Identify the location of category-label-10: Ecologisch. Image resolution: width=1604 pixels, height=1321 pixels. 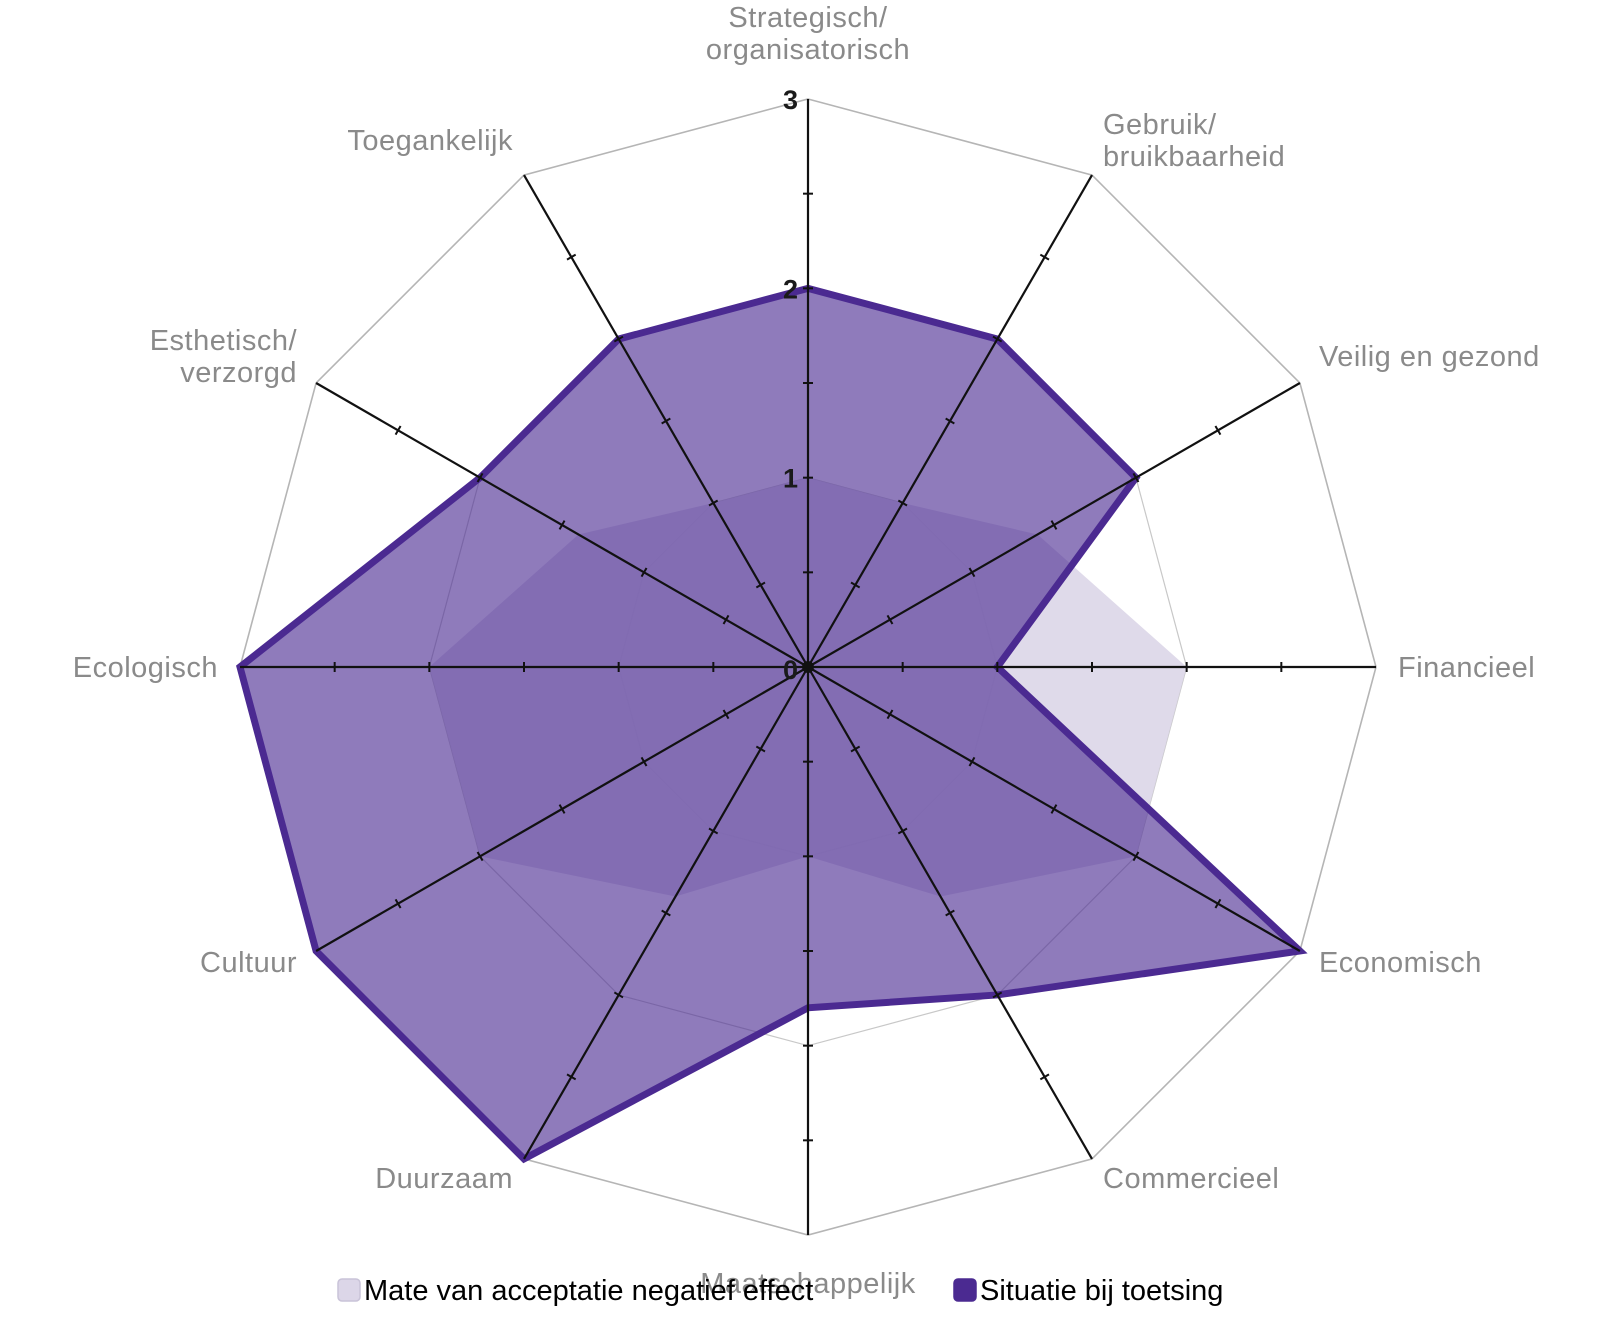
(145, 668).